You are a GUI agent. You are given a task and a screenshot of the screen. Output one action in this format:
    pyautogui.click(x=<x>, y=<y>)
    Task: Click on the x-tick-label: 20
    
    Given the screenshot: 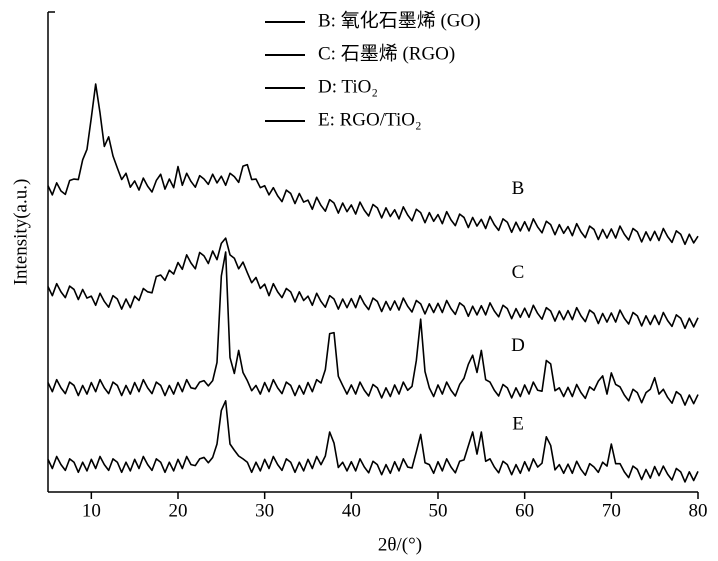 What is the action you would take?
    pyautogui.click(x=178, y=510)
    